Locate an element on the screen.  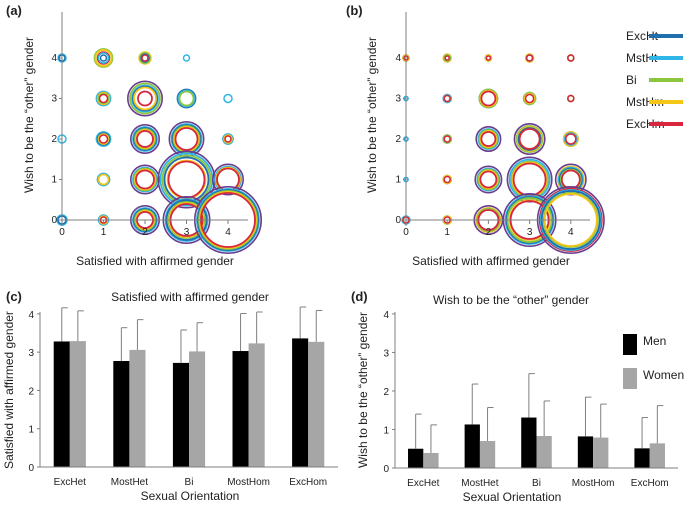
x-categories-c: ExcHet MostHet Bi MostHom ExcHom is located at coordinates (190, 482).